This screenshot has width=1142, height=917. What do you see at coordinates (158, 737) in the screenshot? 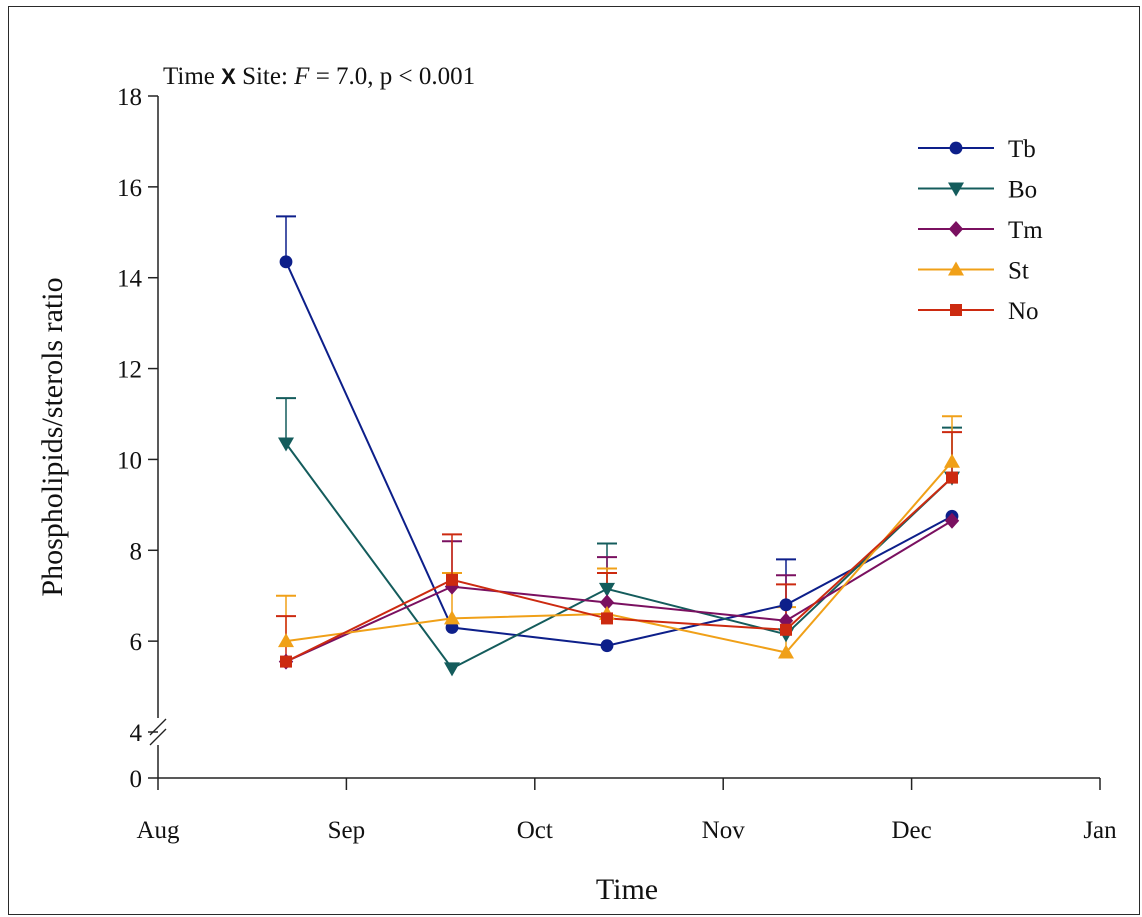
I see `axis-break-mark` at bounding box center [158, 737].